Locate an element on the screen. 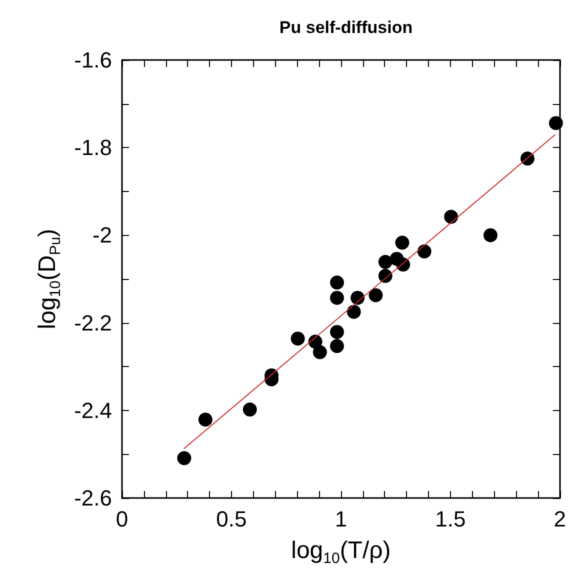  y-tick-label: -1.6 is located at coordinates (93, 60).